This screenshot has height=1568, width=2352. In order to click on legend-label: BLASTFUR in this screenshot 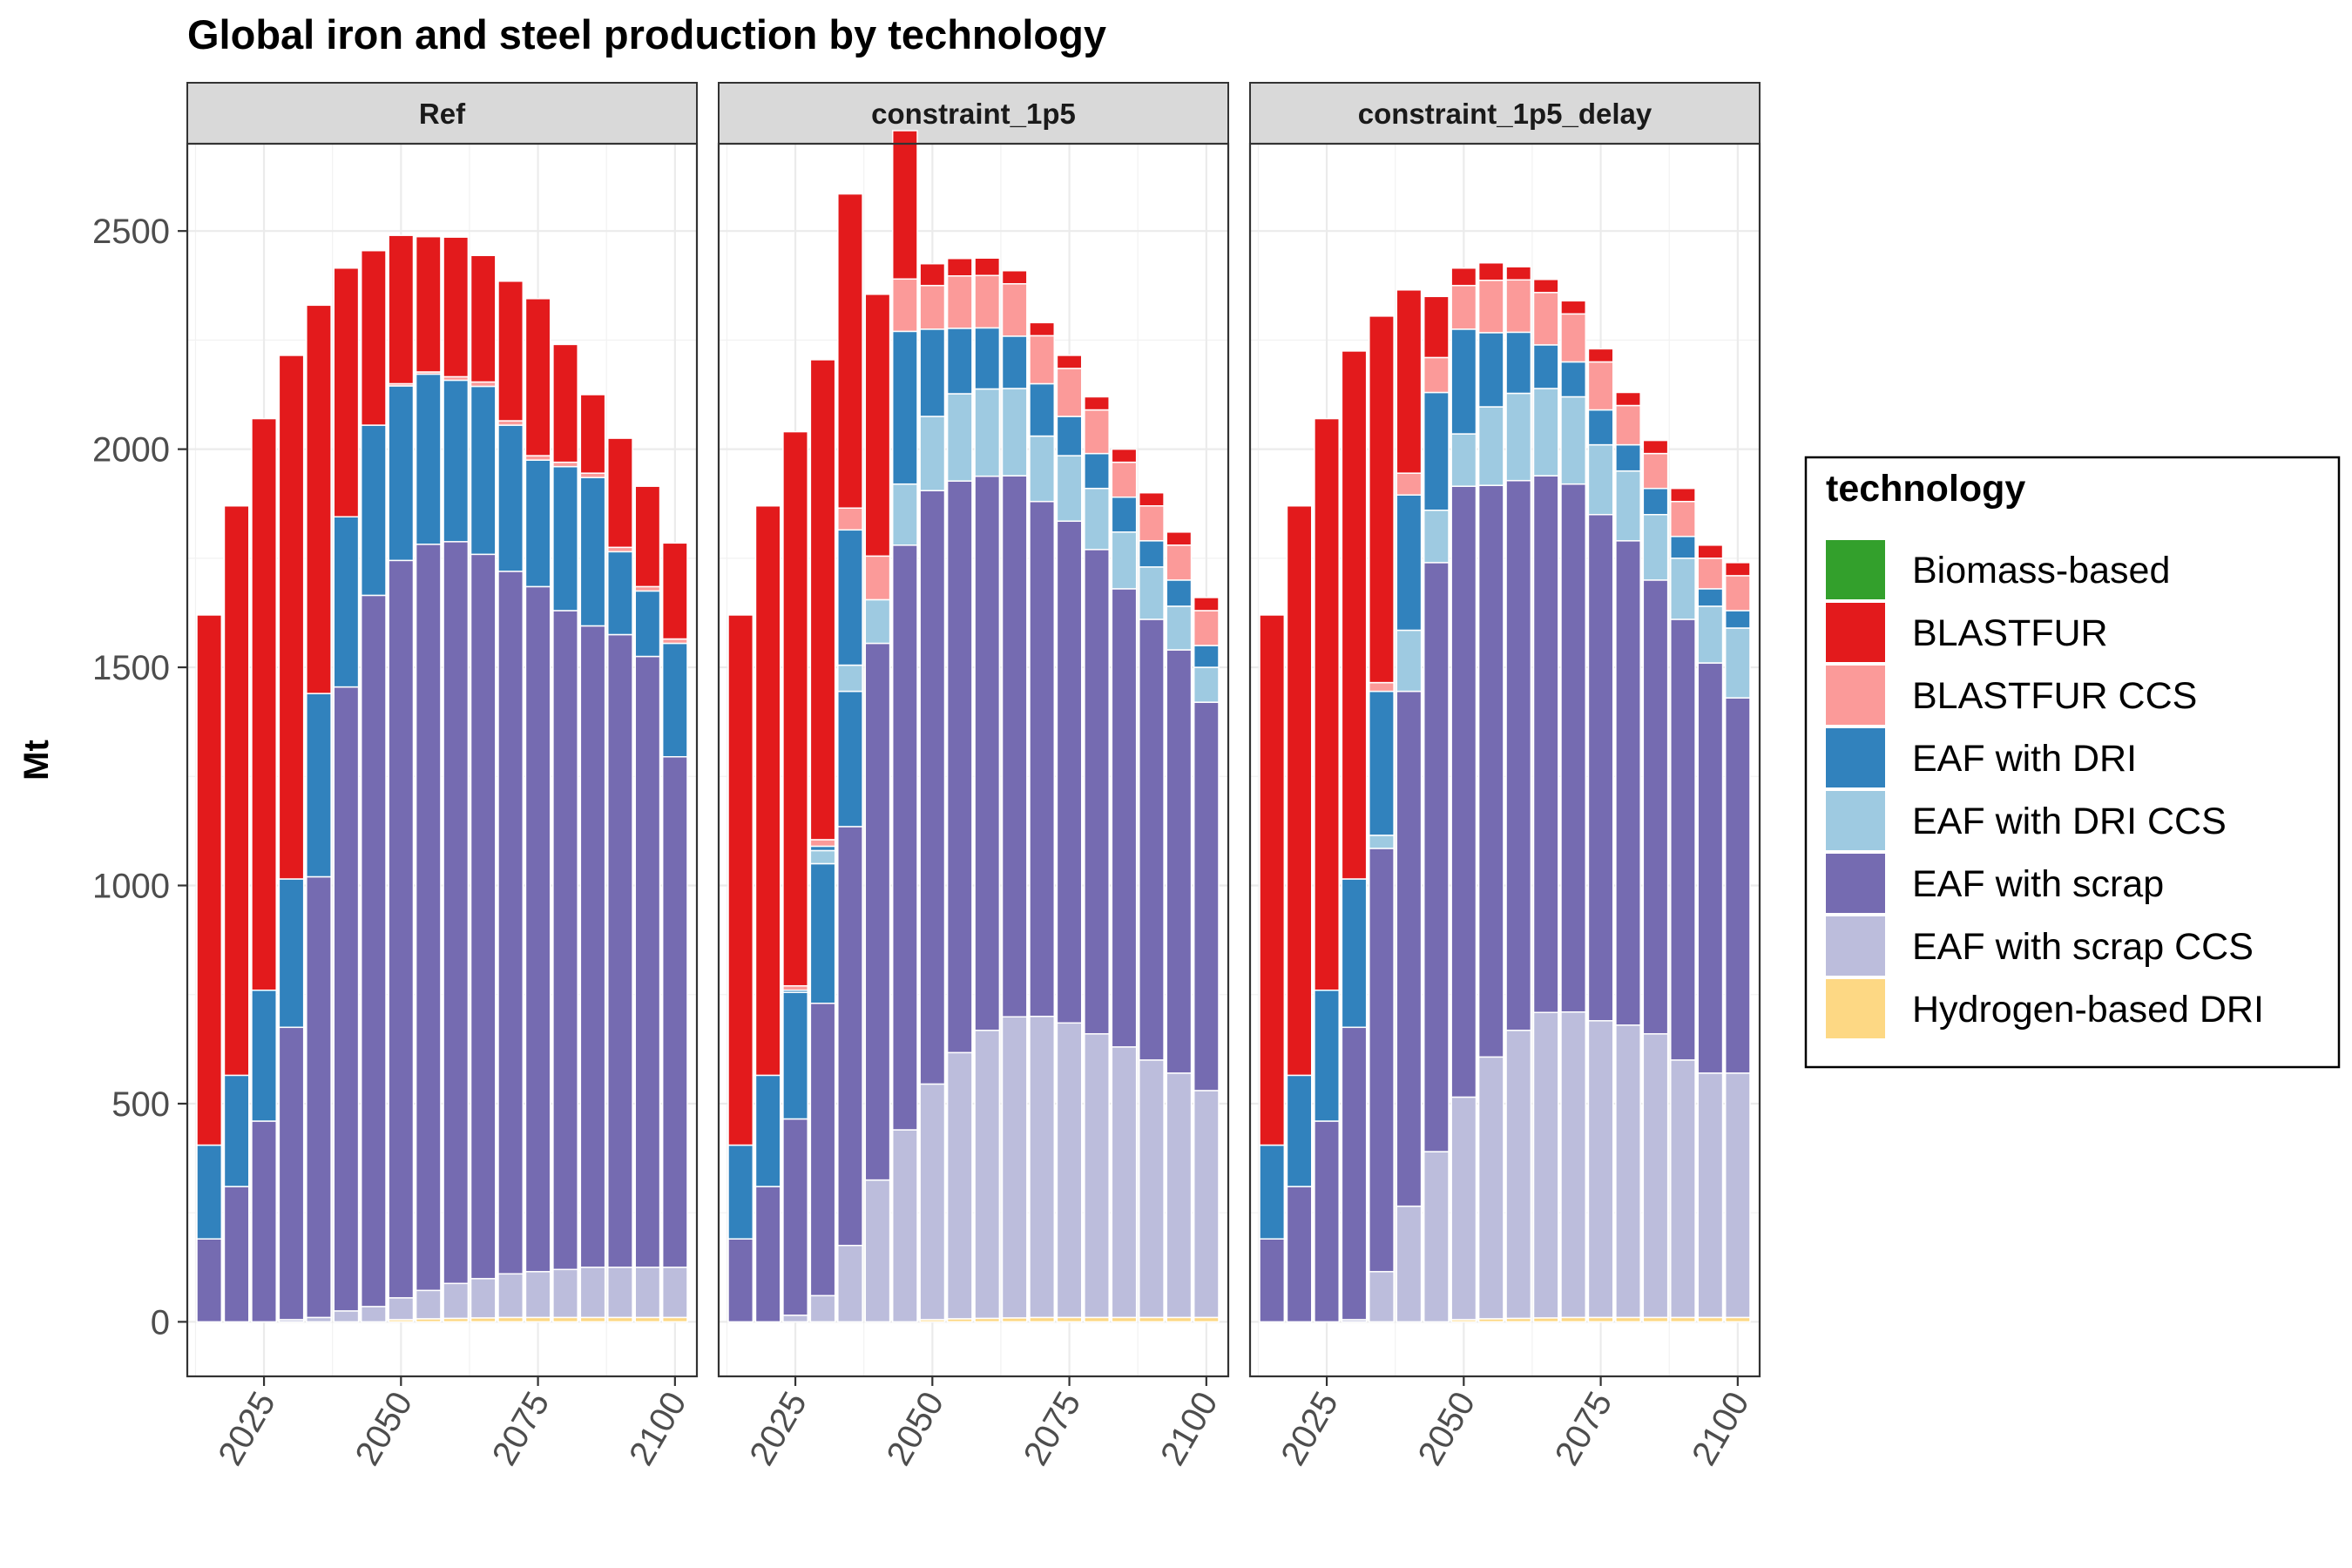, I will do `click(2010, 633)`.